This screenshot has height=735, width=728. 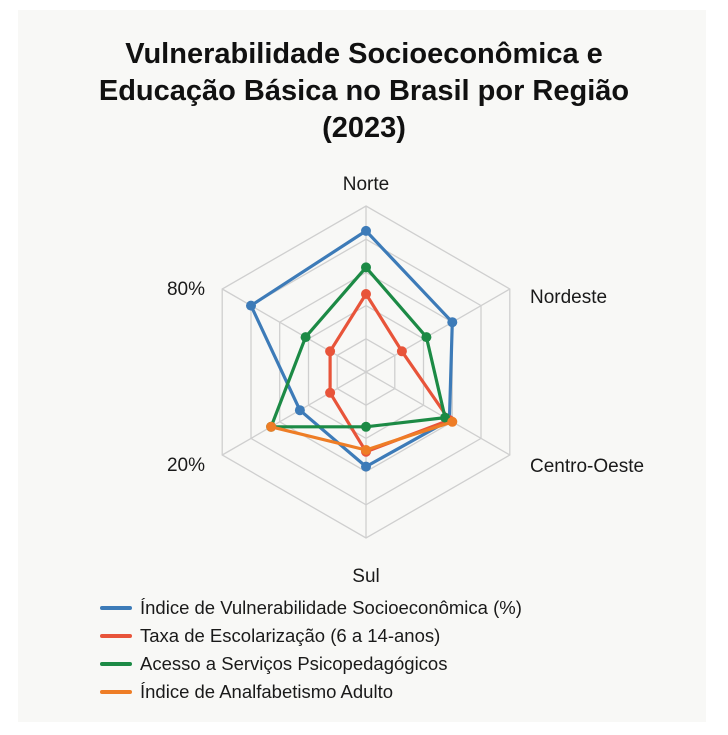 What do you see at coordinates (365, 576) in the screenshot?
I see `category-label-sul: Sul` at bounding box center [365, 576].